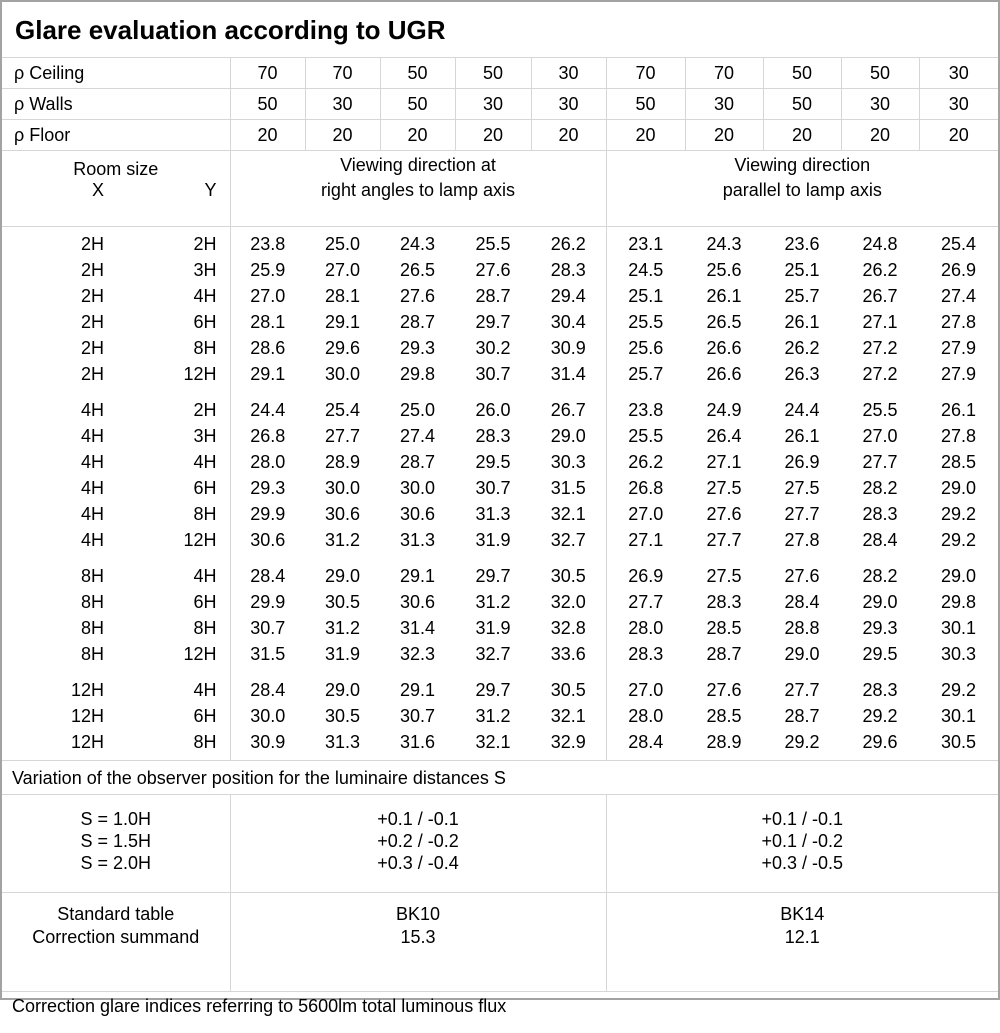 This screenshot has height=1033, width=1000. I want to click on correction-summand-value: 15.3, so click(418, 937).